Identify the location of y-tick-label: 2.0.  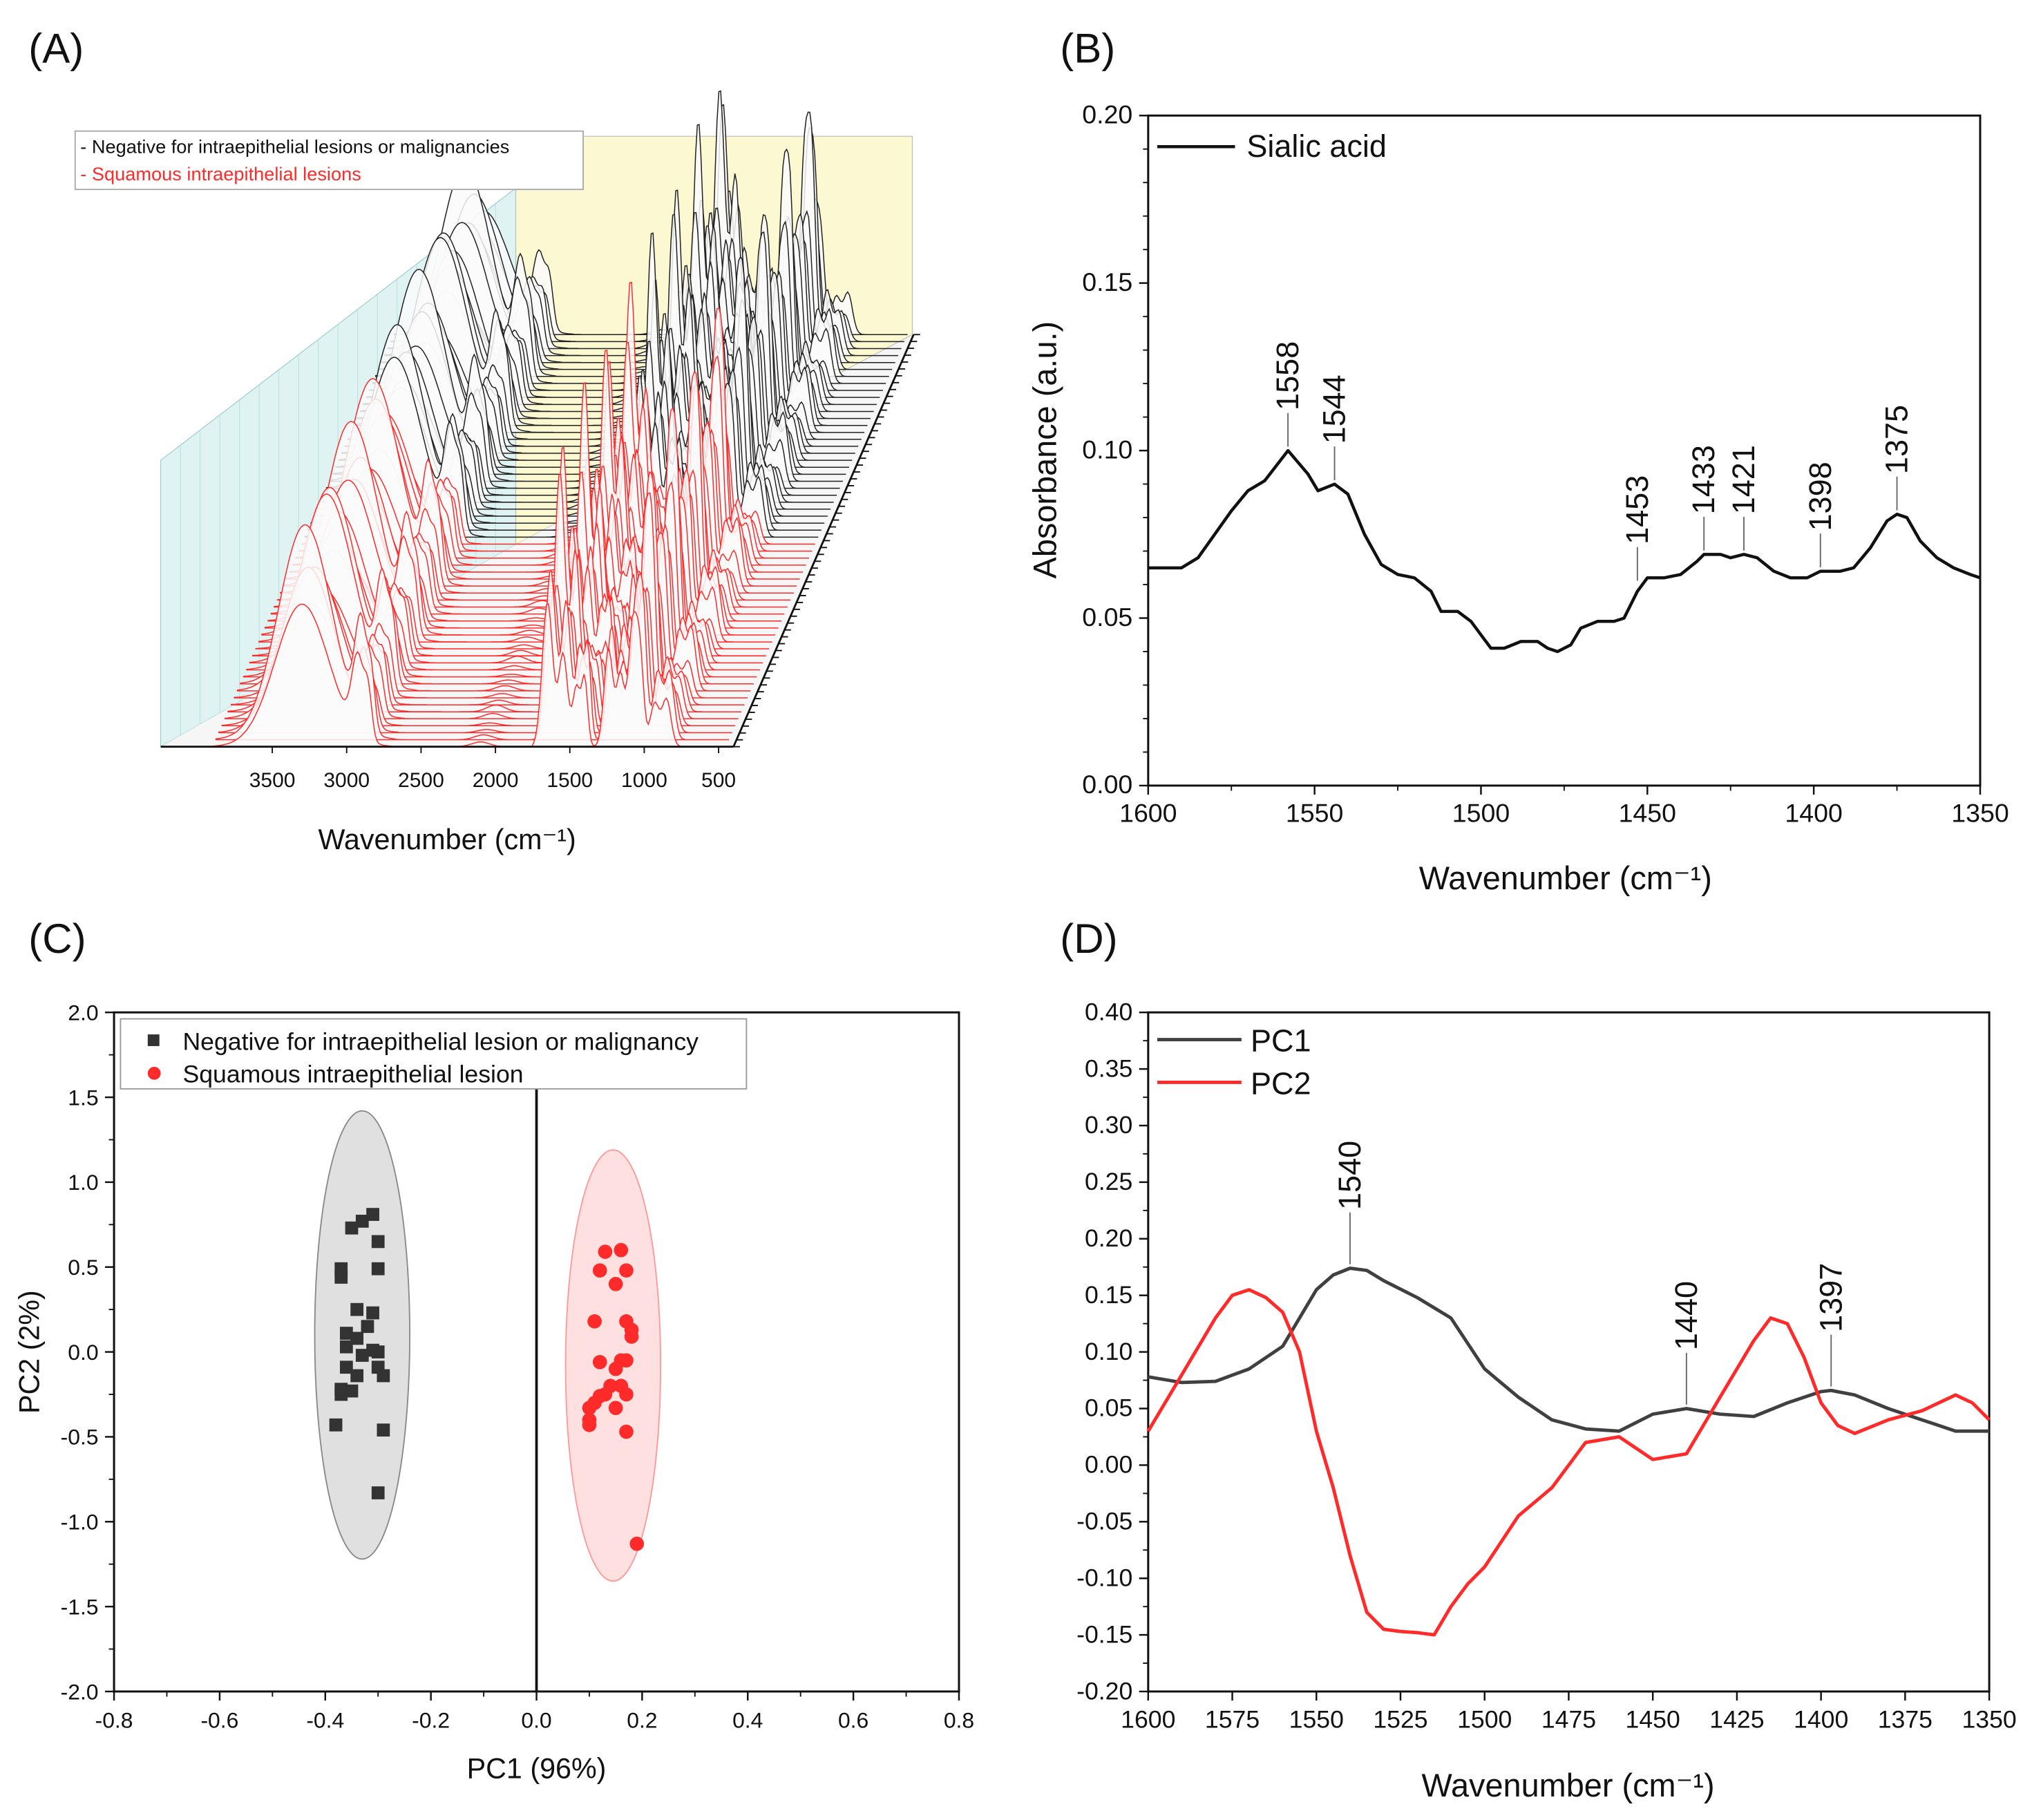
(83, 1012).